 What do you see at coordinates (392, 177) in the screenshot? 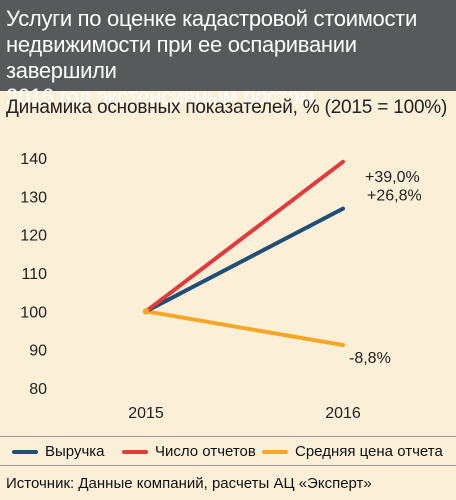
I see `data-label: +39,0%` at bounding box center [392, 177].